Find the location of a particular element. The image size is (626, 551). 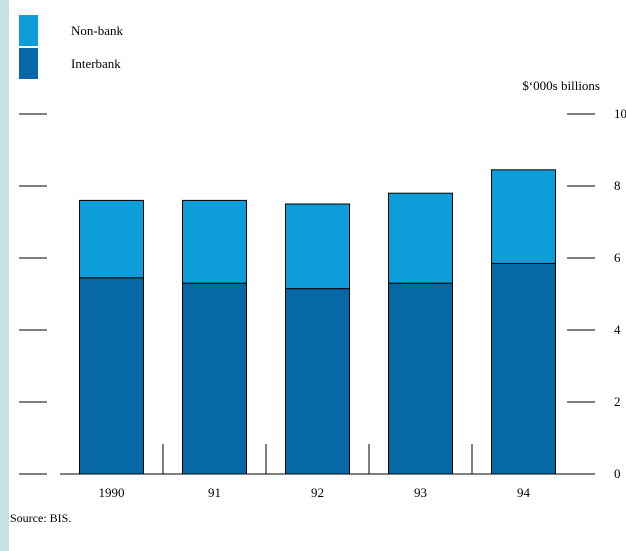

source-note: Source: BIS. is located at coordinates (41, 518).